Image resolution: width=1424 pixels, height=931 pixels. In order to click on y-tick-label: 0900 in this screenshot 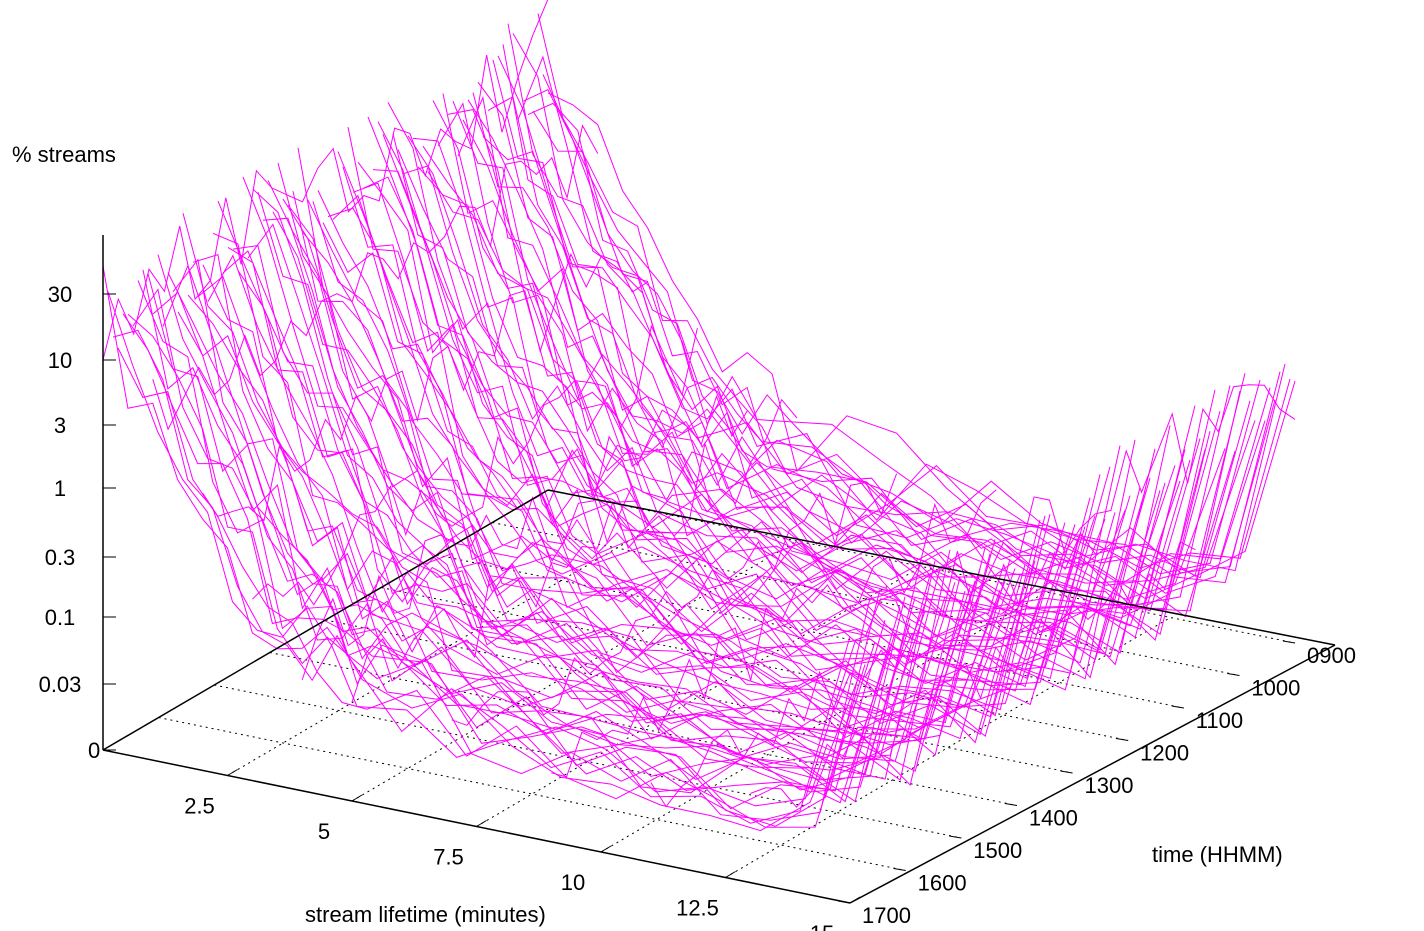, I will do `click(1331, 655)`.